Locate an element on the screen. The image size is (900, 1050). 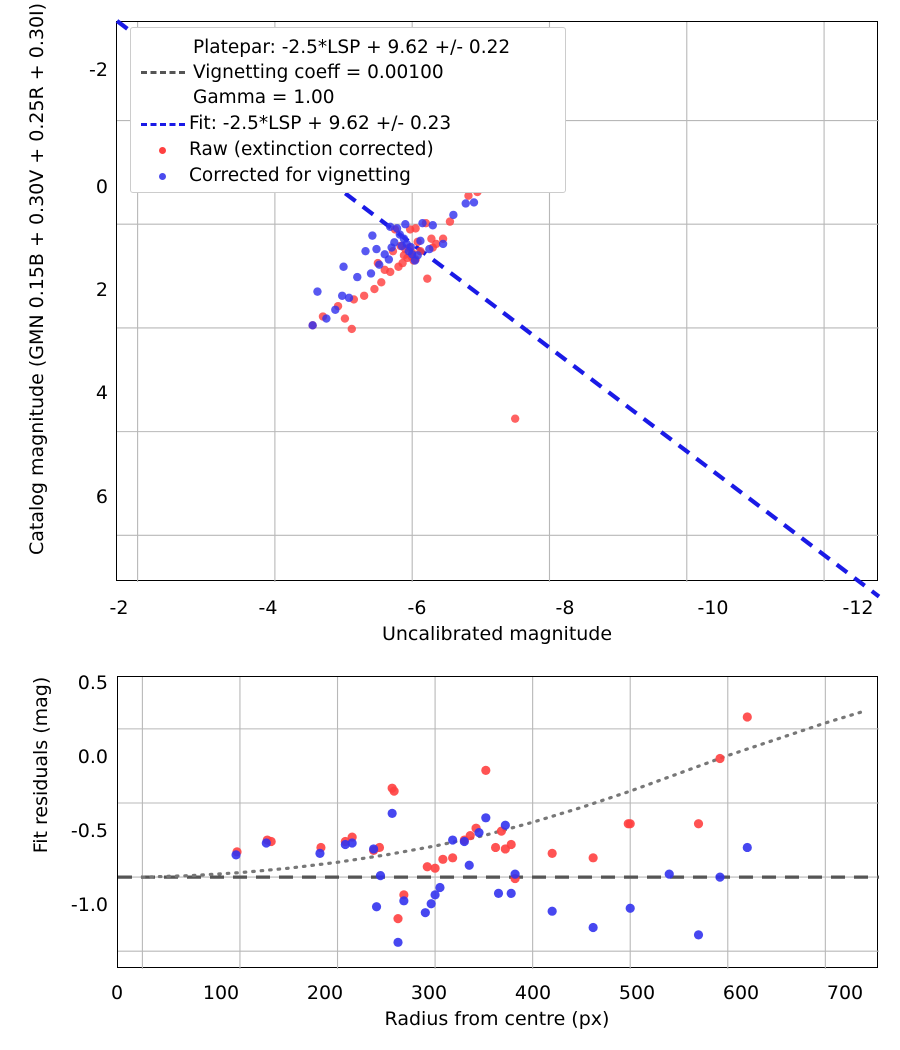
legend-platepar-line1: Platepar: -2.5*LSP + 9.62 +/- 0.22 is located at coordinates (352, 47).